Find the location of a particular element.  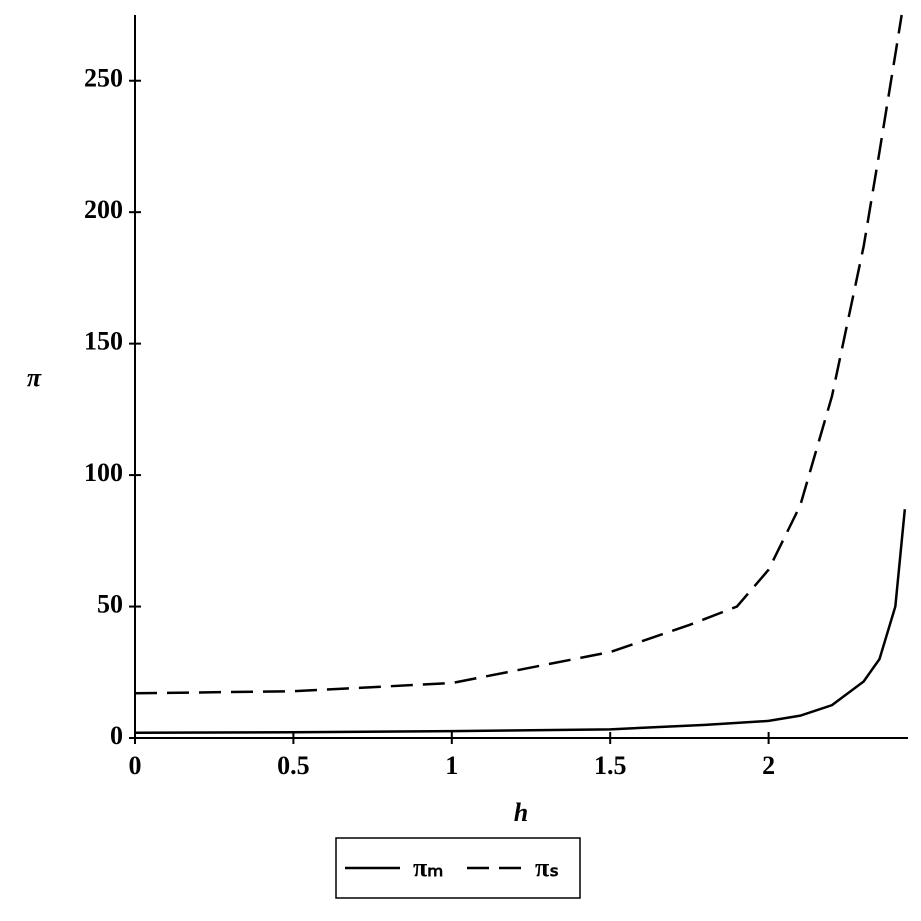

y-tick-label: 250 is located at coordinates (103, 78).